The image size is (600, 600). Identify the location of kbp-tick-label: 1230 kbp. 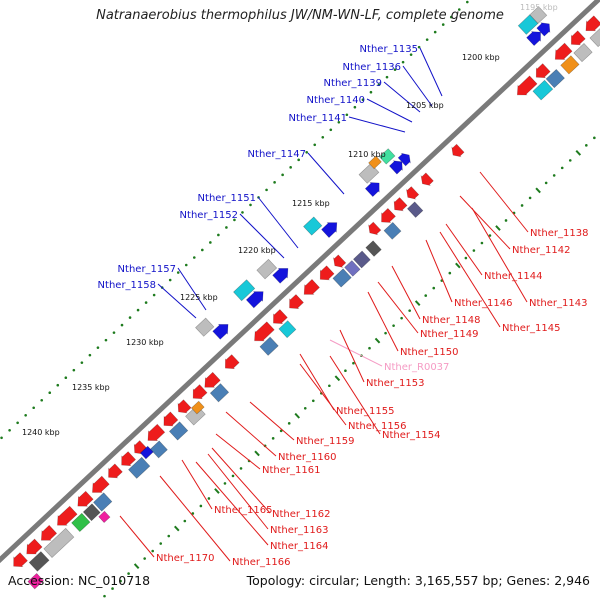
(145, 342).